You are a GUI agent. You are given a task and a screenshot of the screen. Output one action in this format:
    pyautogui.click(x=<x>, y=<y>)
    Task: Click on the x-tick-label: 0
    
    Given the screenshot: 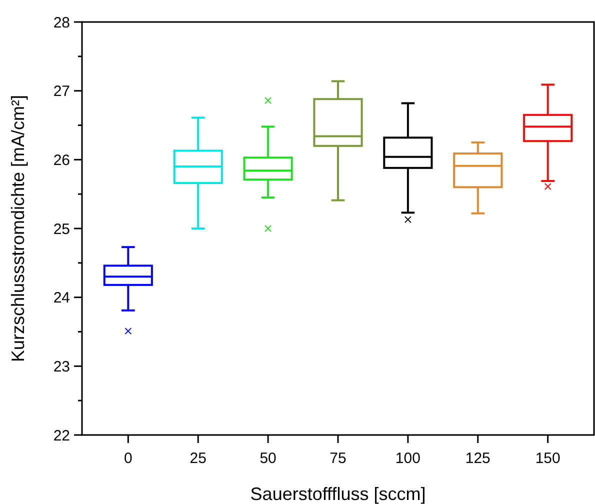 What is the action you would take?
    pyautogui.click(x=128, y=458)
    